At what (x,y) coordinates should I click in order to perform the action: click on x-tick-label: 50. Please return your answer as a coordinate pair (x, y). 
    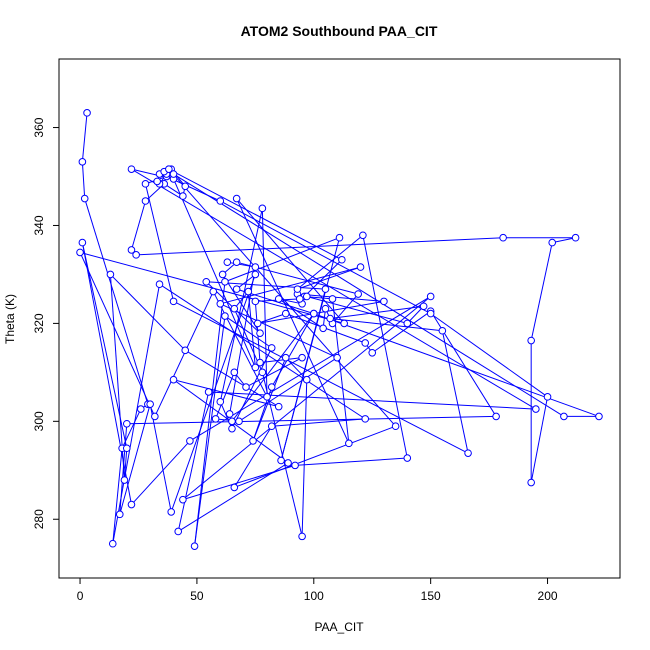
    Looking at the image, I should click on (197, 596).